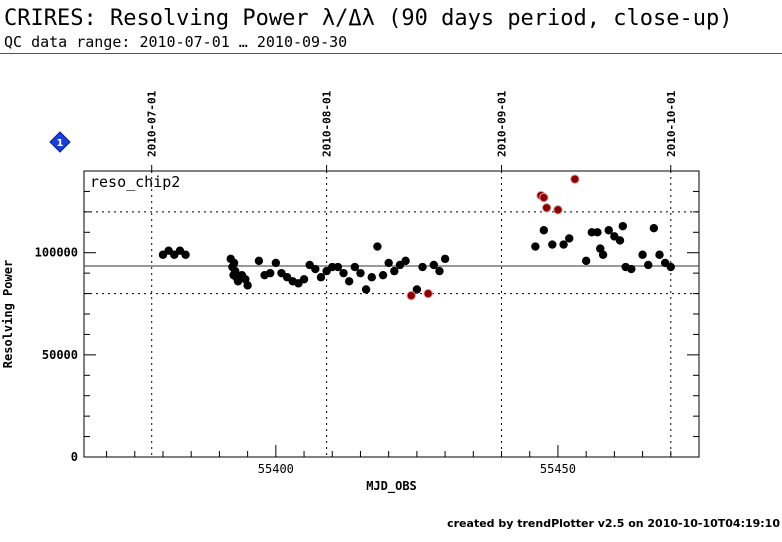  What do you see at coordinates (152, 123) in the screenshot?
I see `date-marker-label: 2010-07-01` at bounding box center [152, 123].